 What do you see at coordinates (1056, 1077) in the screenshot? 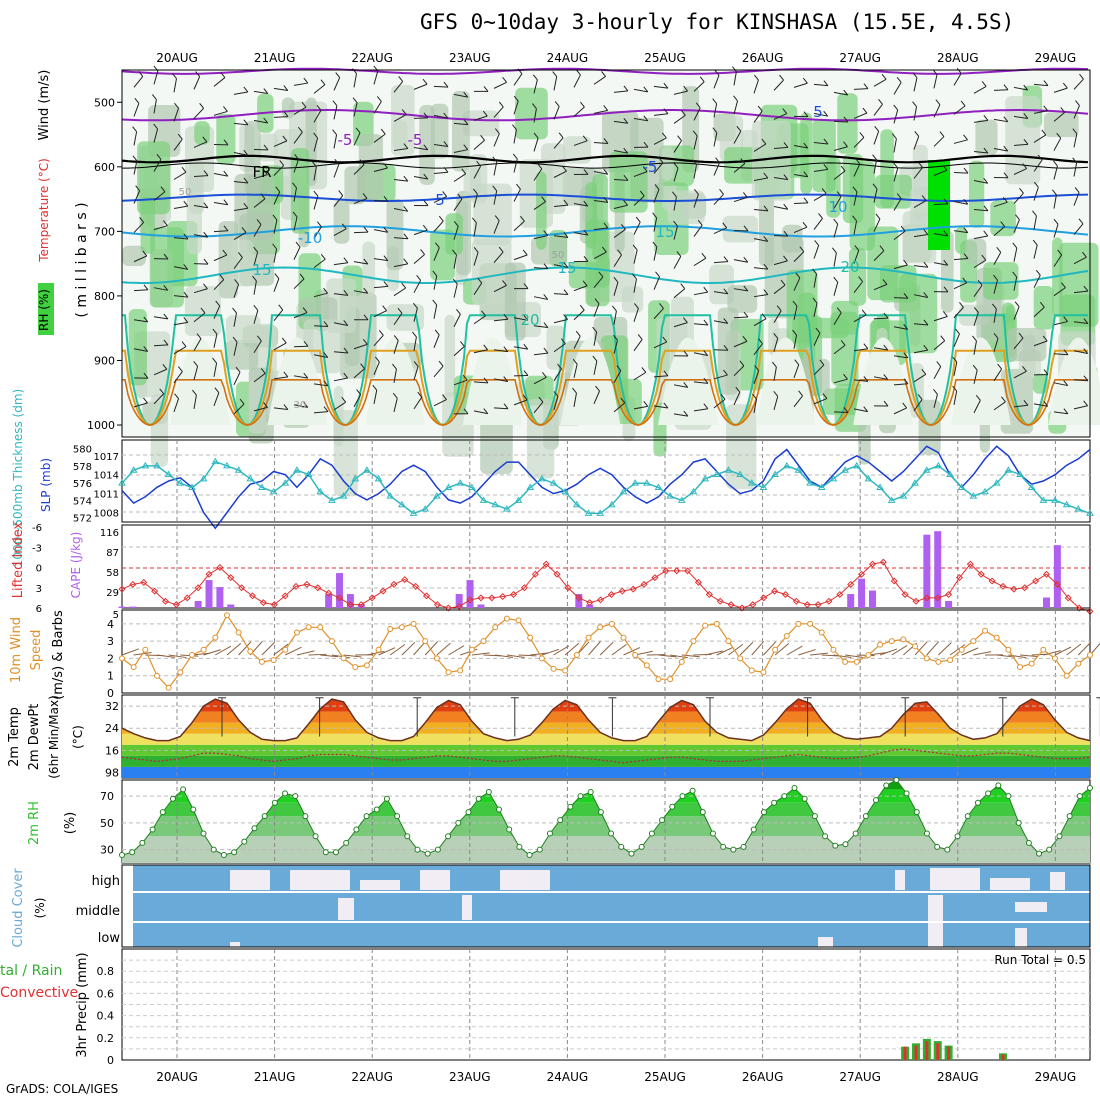
I see `bottom-date-tick: 29AUG` at bounding box center [1056, 1077].